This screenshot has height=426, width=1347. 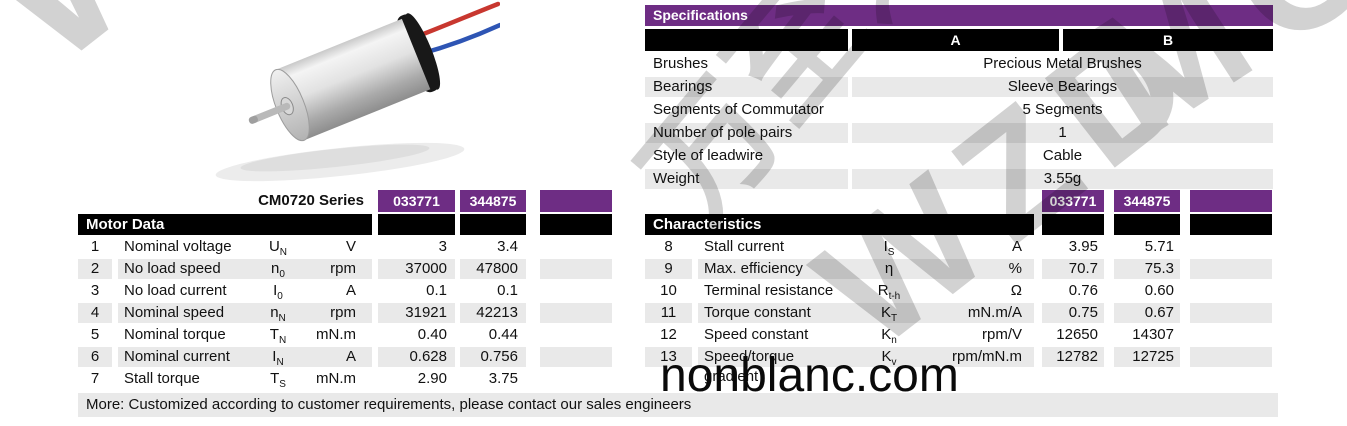 I want to click on row-number: 1, so click(x=95, y=246).